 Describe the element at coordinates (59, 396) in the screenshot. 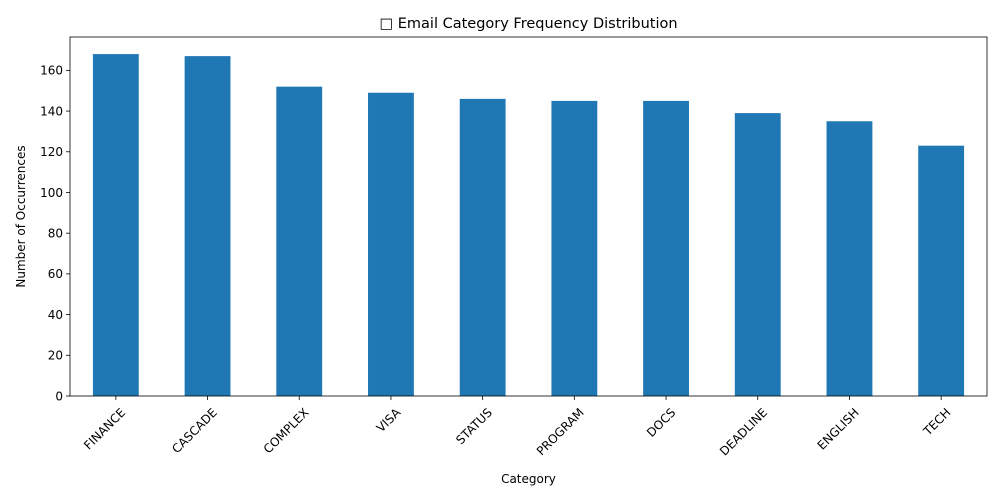

I see `y-tick-label: 0` at that location.